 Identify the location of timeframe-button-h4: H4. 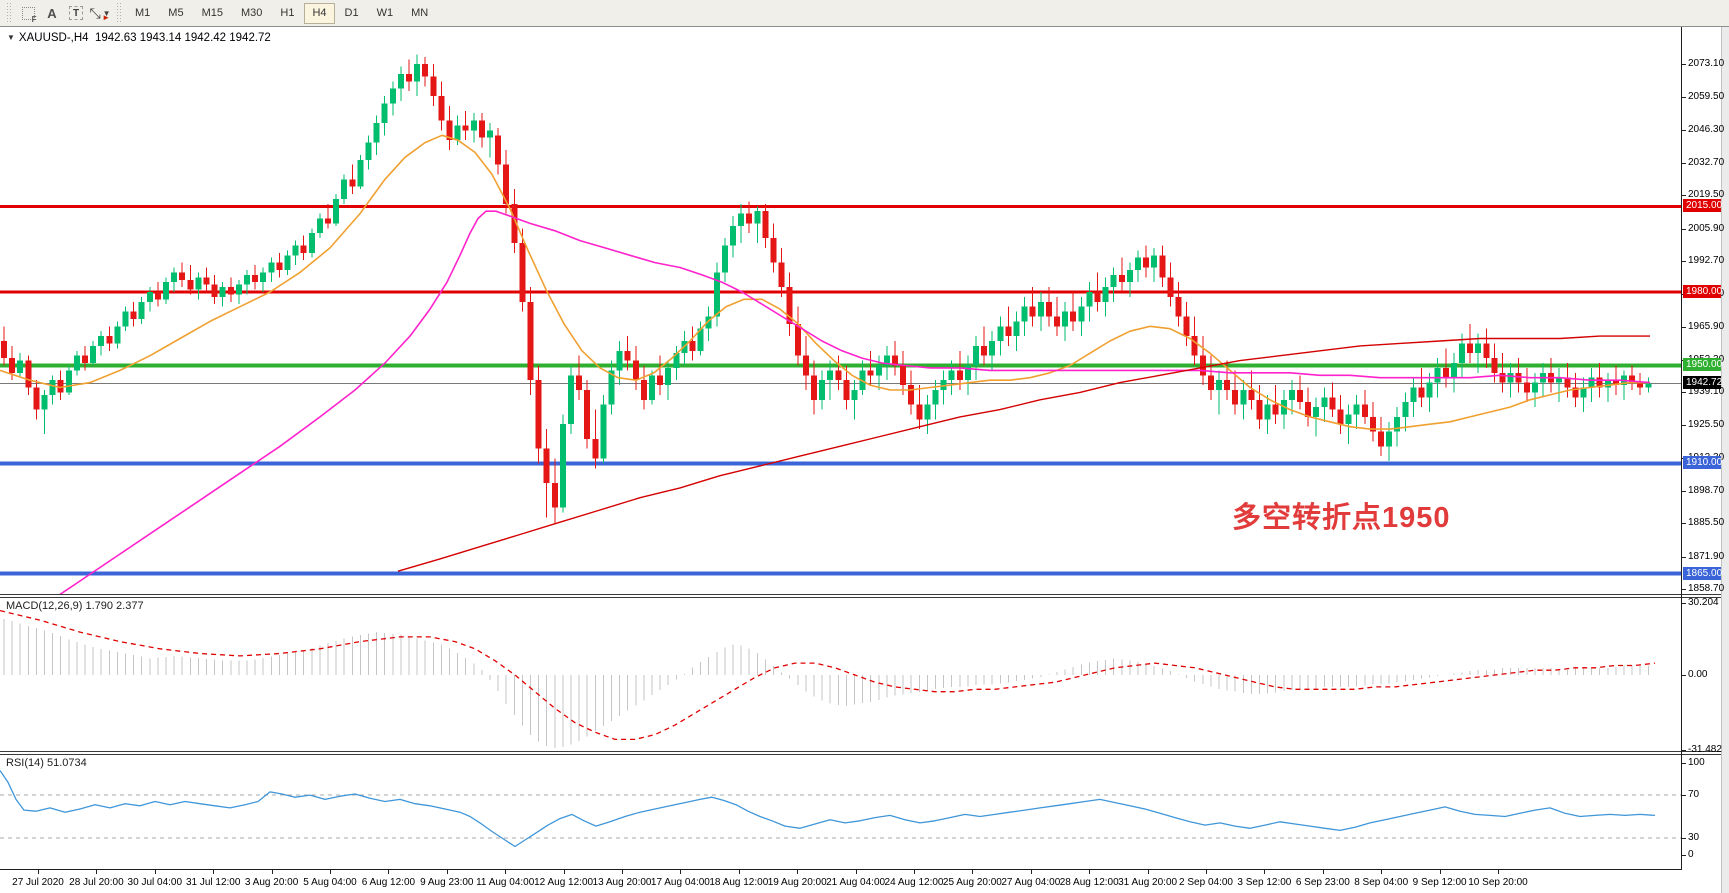
(319, 13).